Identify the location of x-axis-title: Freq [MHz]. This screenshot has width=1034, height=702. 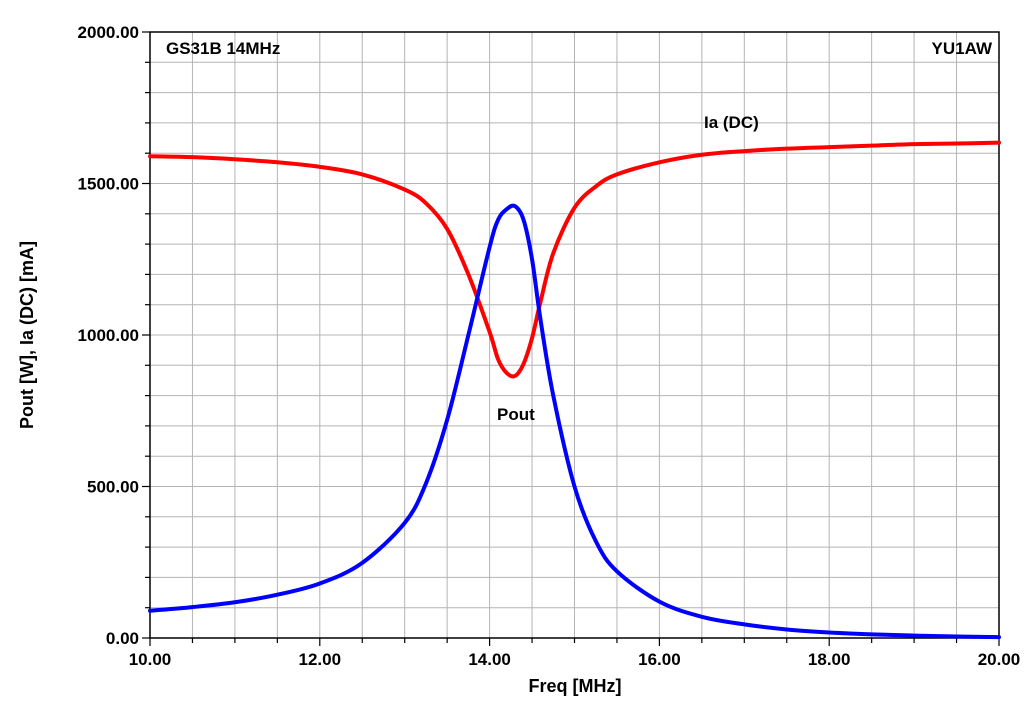
(575, 686).